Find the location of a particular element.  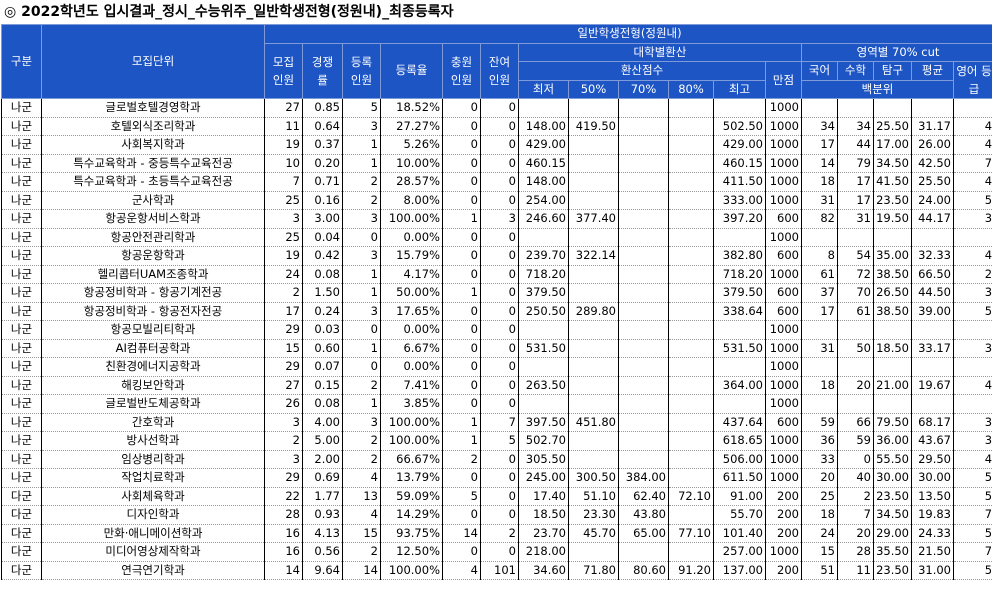

cell-reg-rate: 3.85% is located at coordinates (411, 404).